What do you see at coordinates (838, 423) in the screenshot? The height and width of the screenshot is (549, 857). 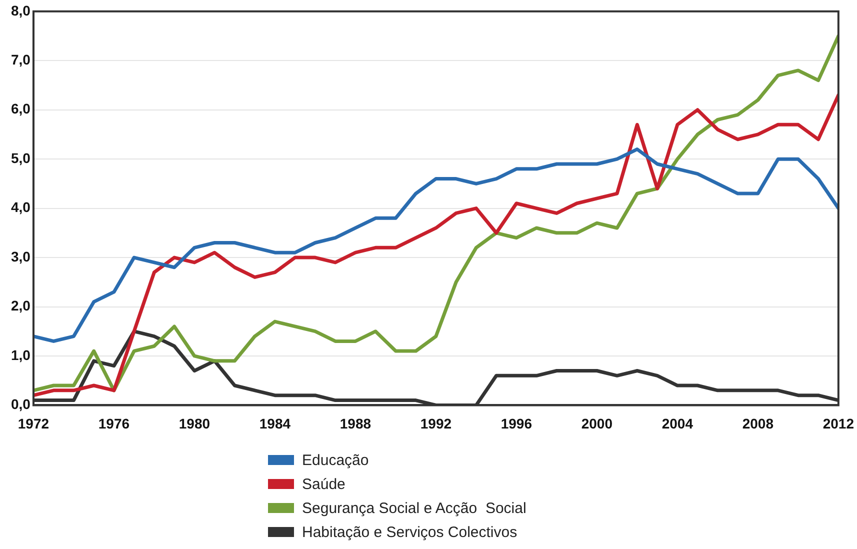 I see `x-tick-label: 2012` at bounding box center [838, 423].